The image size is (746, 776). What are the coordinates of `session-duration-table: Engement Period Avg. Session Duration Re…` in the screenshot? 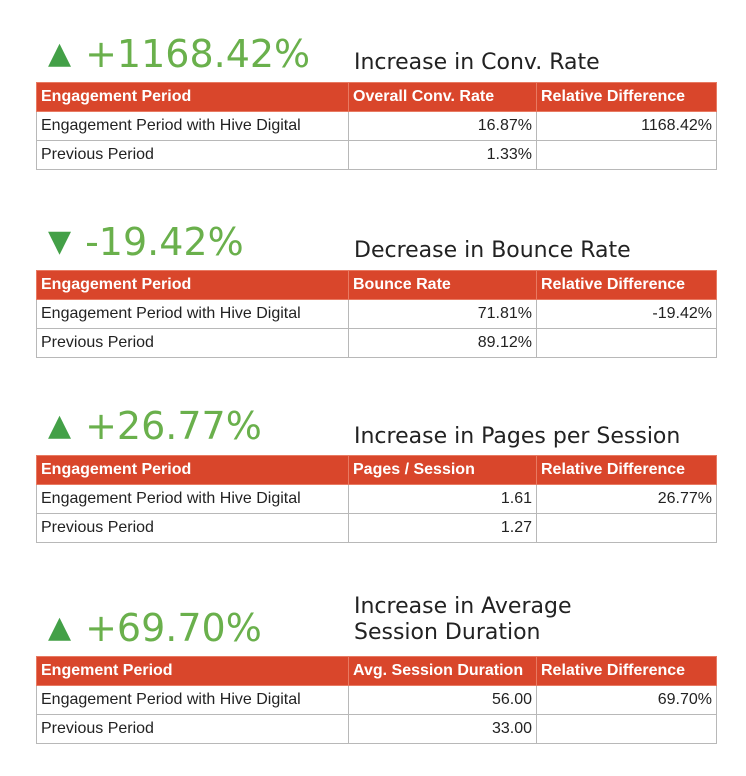 It's located at (376, 700).